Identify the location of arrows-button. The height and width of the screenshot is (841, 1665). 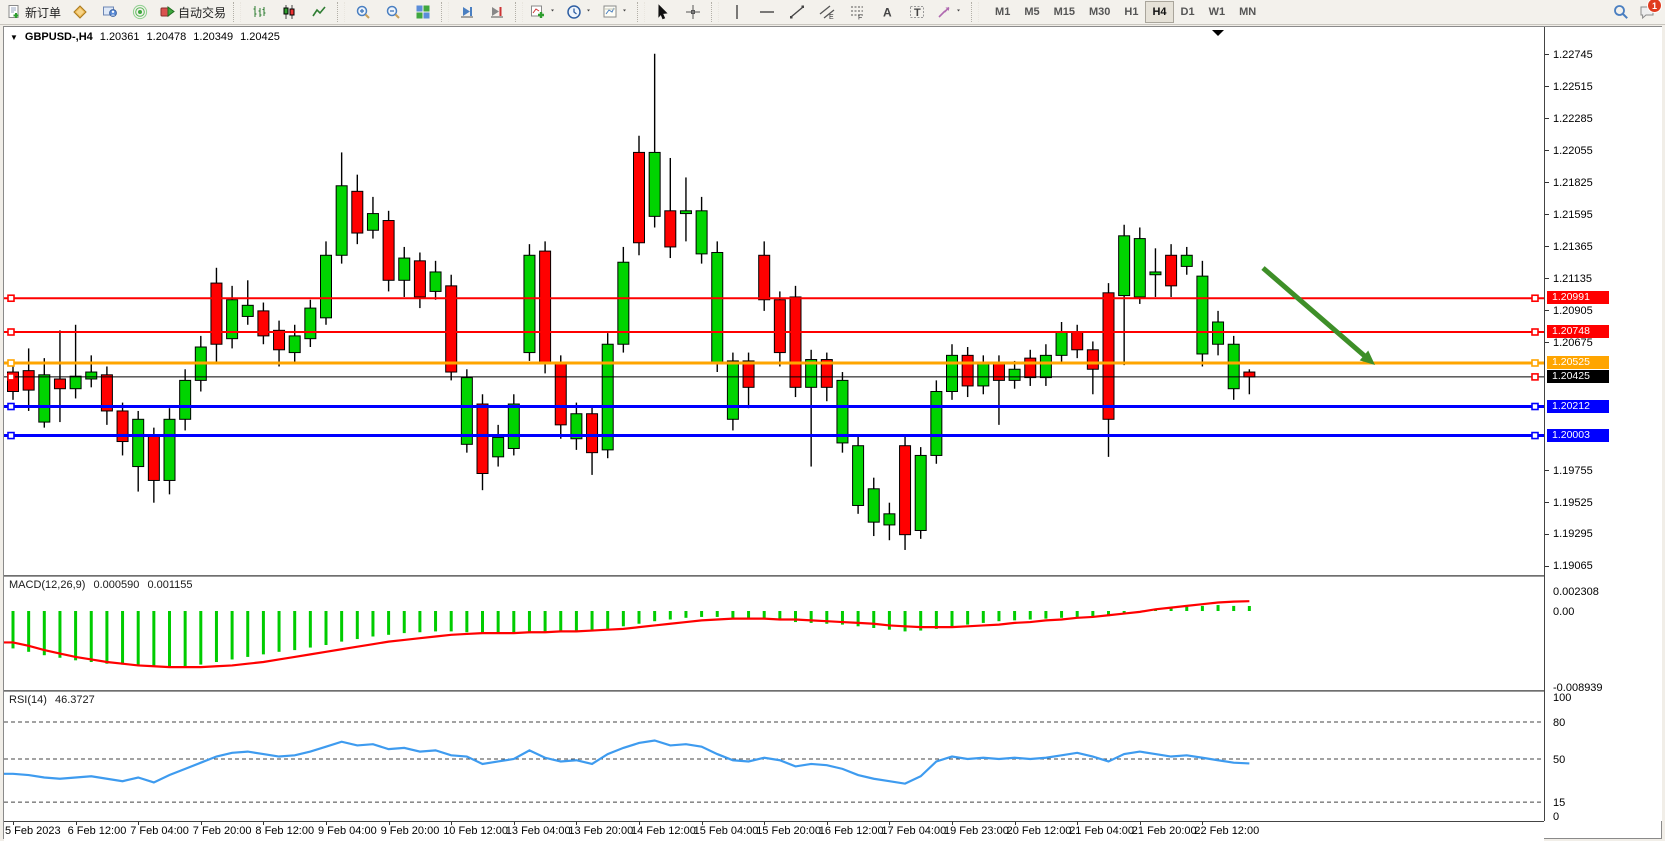
(950, 12).